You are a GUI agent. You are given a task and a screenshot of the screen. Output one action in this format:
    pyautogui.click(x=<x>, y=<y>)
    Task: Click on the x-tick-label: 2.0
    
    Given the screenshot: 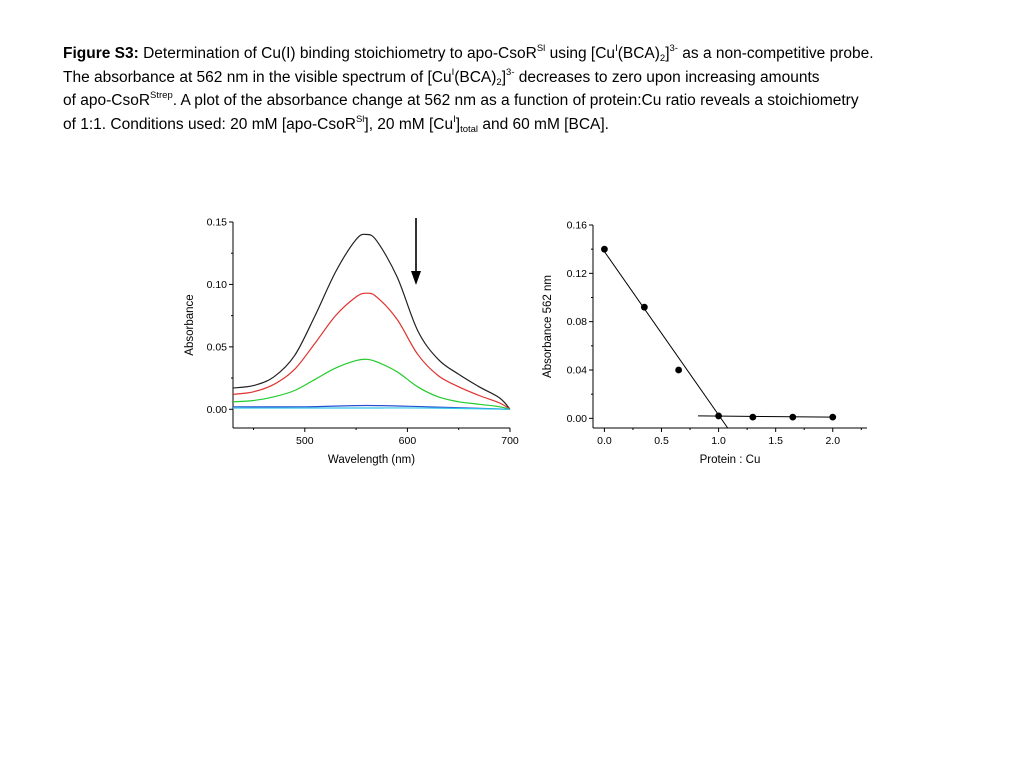 What is the action you would take?
    pyautogui.click(x=832, y=441)
    